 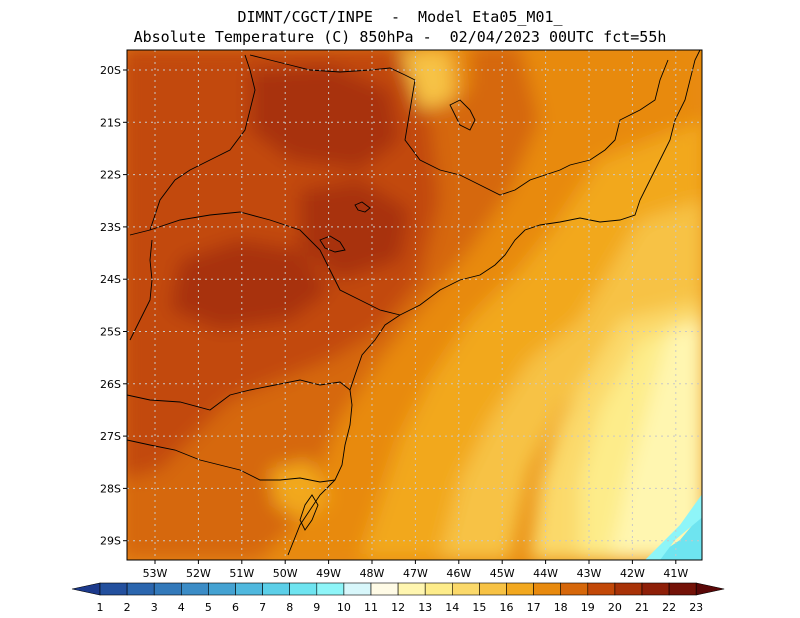 What do you see at coordinates (675, 573) in the screenshot?
I see `lon-label: 41W` at bounding box center [675, 573].